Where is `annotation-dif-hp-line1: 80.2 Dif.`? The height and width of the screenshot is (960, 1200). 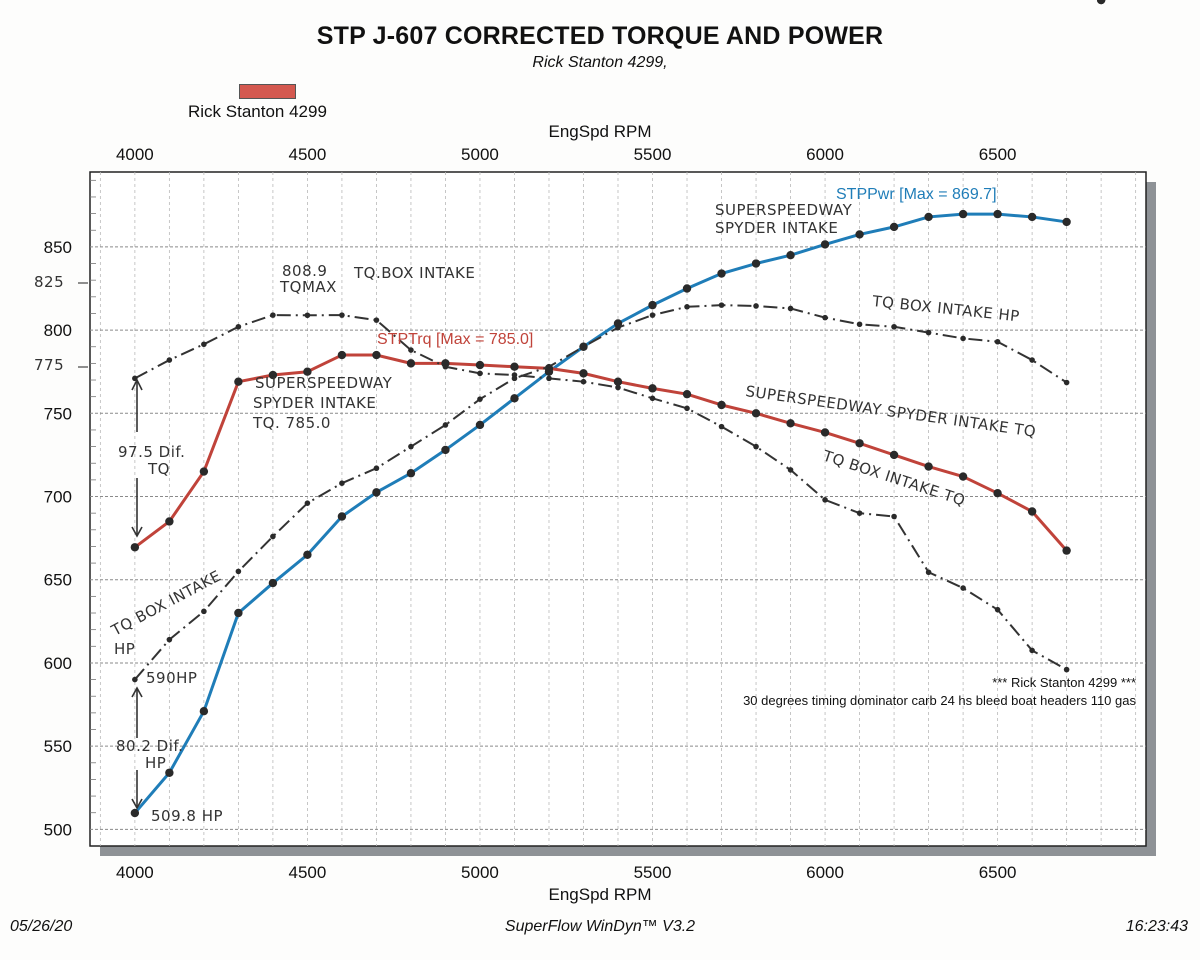 annotation-dif-hp-line1: 80.2 Dif. is located at coordinates (149, 746).